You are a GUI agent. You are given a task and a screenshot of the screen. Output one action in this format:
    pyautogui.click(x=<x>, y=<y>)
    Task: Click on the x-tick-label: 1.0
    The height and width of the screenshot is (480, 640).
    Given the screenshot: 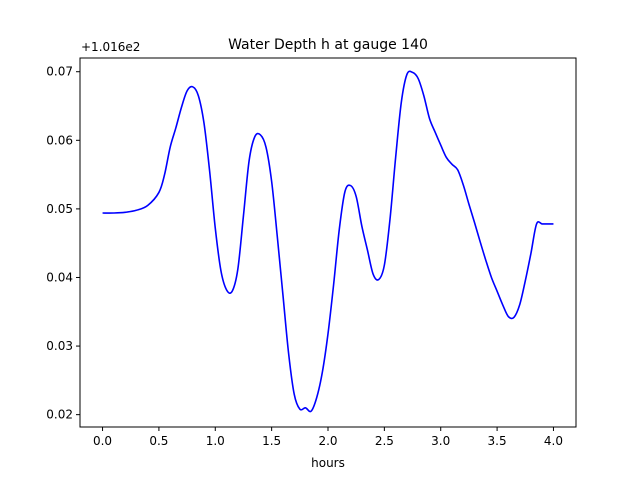 What is the action you would take?
    pyautogui.click(x=215, y=441)
    